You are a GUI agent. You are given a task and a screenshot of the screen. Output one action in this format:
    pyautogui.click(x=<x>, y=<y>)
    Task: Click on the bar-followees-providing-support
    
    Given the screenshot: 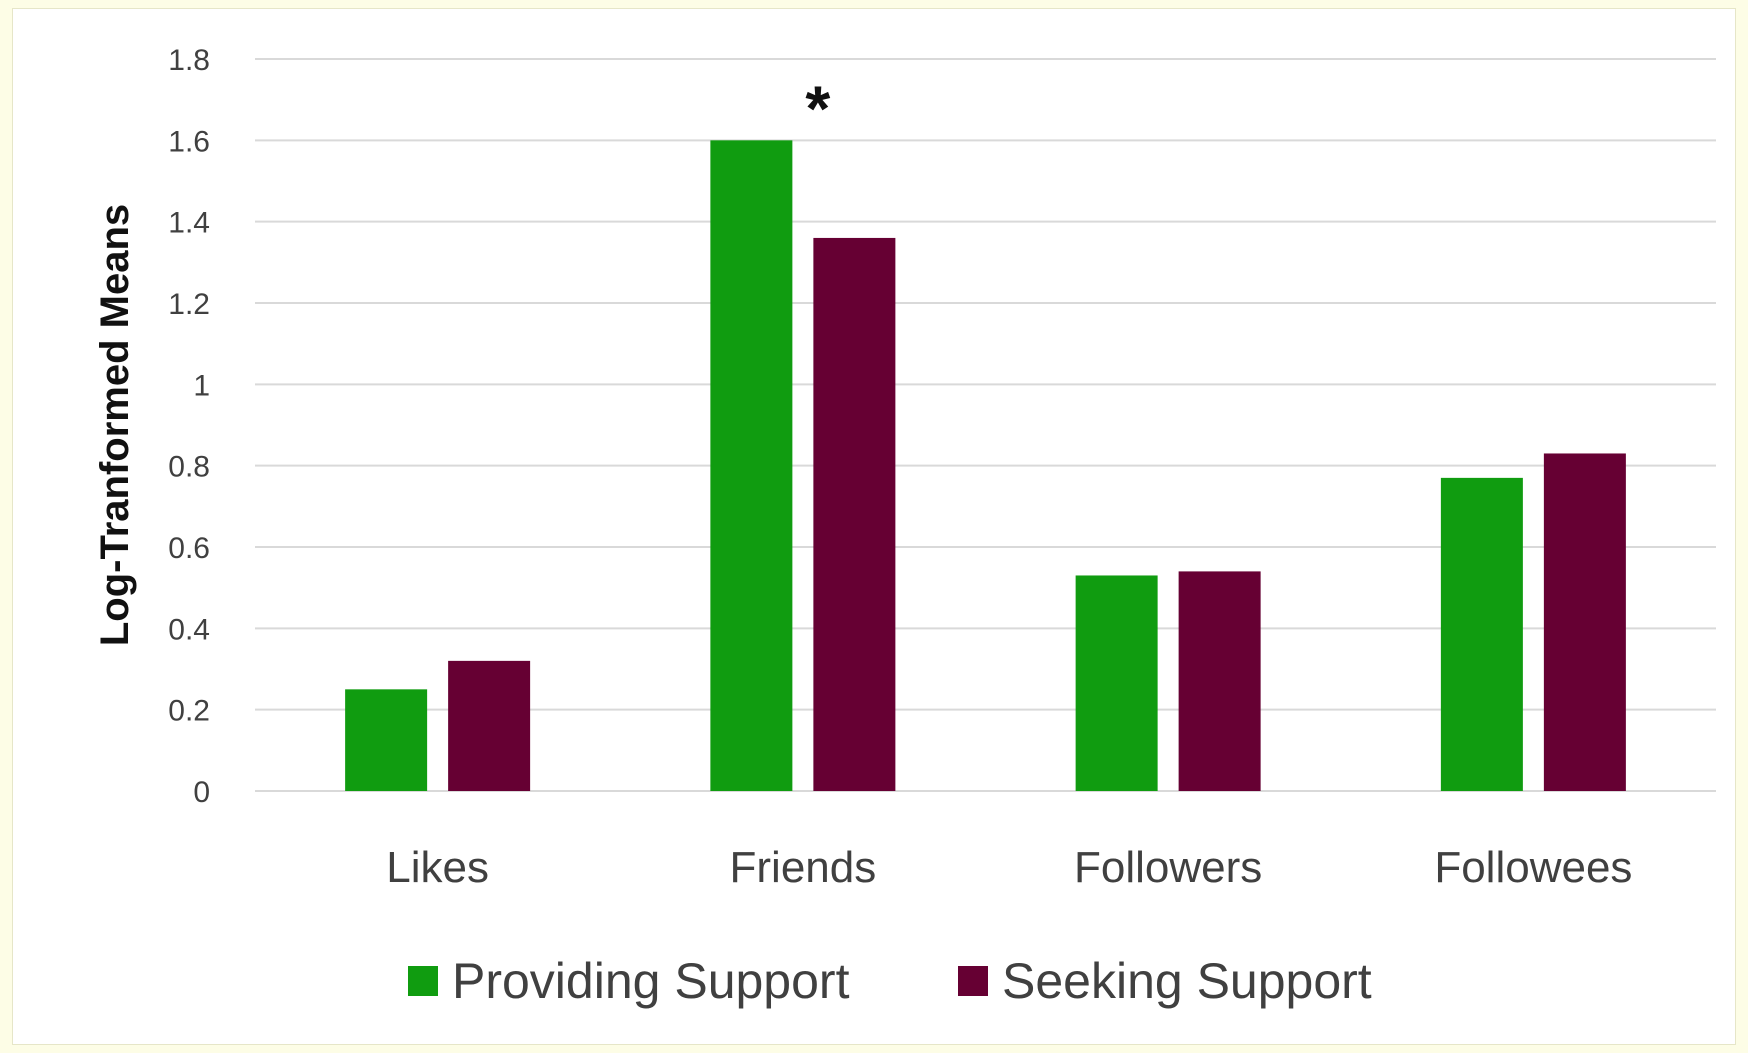 What is the action you would take?
    pyautogui.click(x=1481, y=634)
    